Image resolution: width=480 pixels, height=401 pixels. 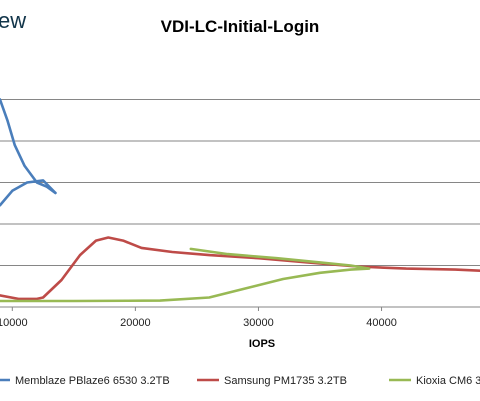 What do you see at coordinates (262, 344) in the screenshot?
I see `x-axis-title: IOPS` at bounding box center [262, 344].